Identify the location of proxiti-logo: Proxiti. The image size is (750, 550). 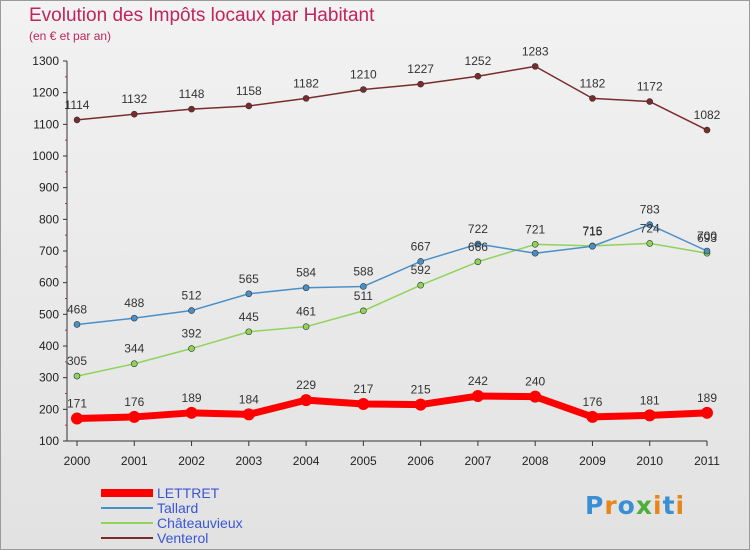
(635, 505).